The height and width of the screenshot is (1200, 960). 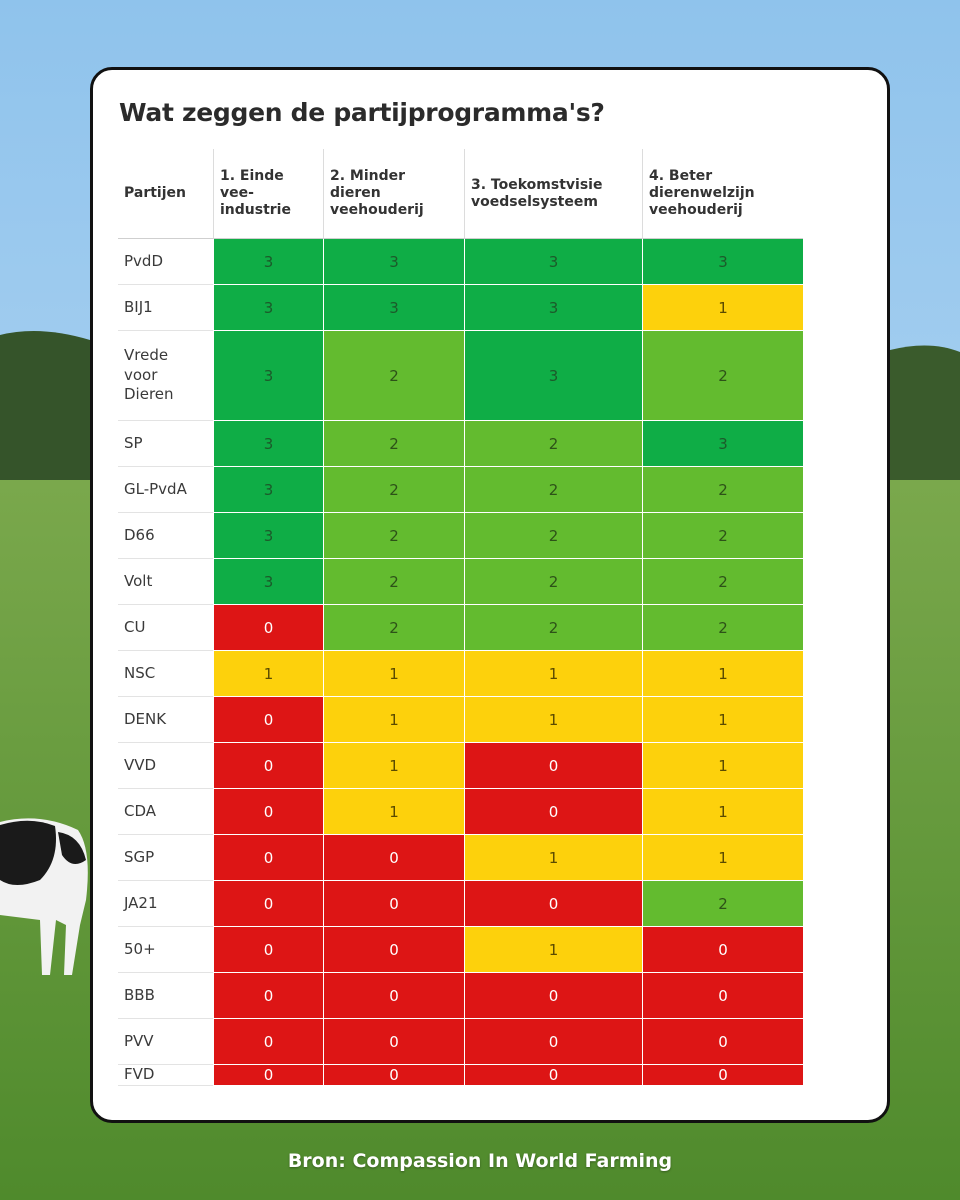 I want to click on party-name-cell: PVV, so click(x=165, y=1042).